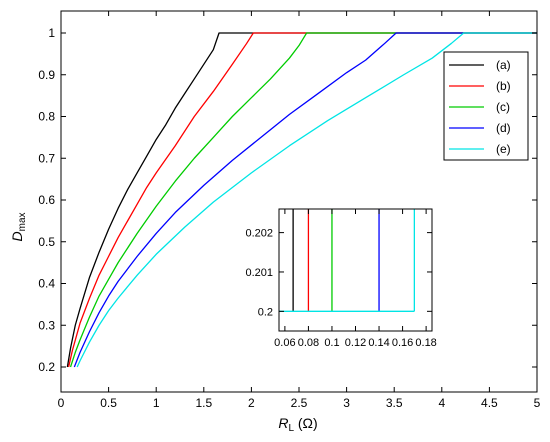 Image resolution: width=550 pixels, height=442 pixels. Describe the element at coordinates (346, 403) in the screenshot. I see `main-x-tick-label: 3` at that location.